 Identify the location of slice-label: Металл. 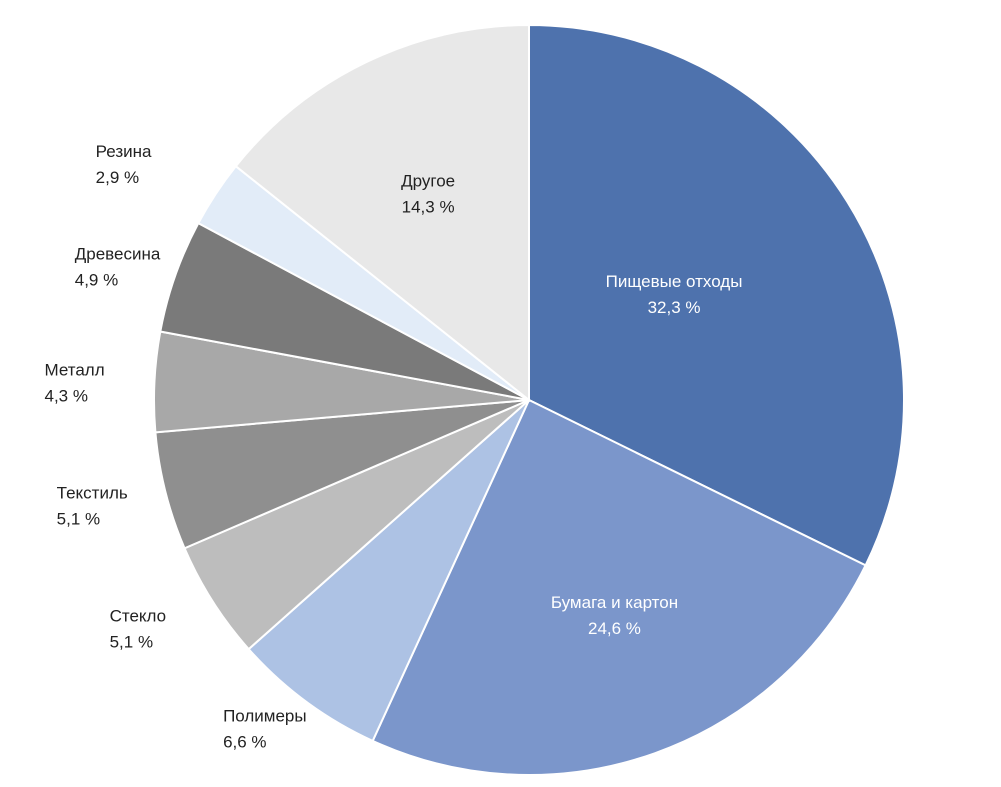
(74, 370).